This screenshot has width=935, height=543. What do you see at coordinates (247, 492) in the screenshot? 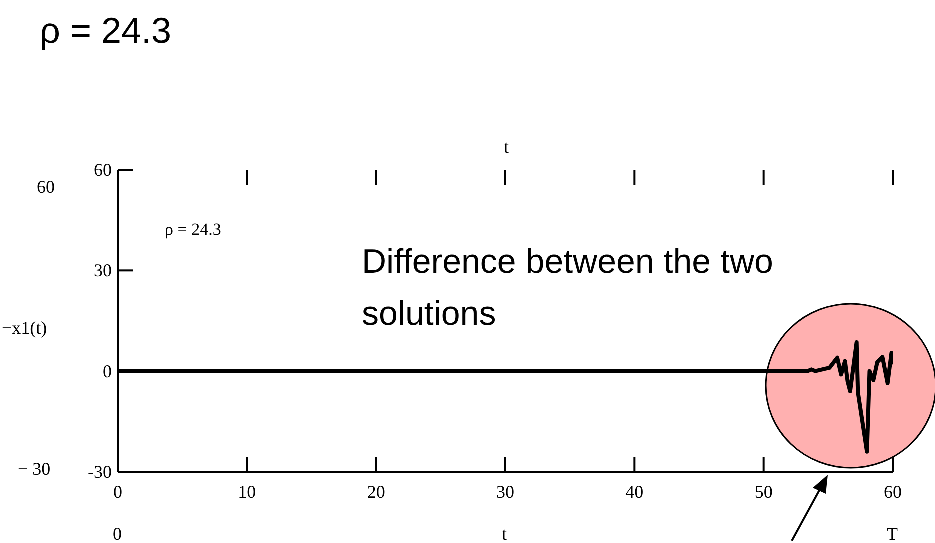
I see `x-tick-label: 10` at bounding box center [247, 492].